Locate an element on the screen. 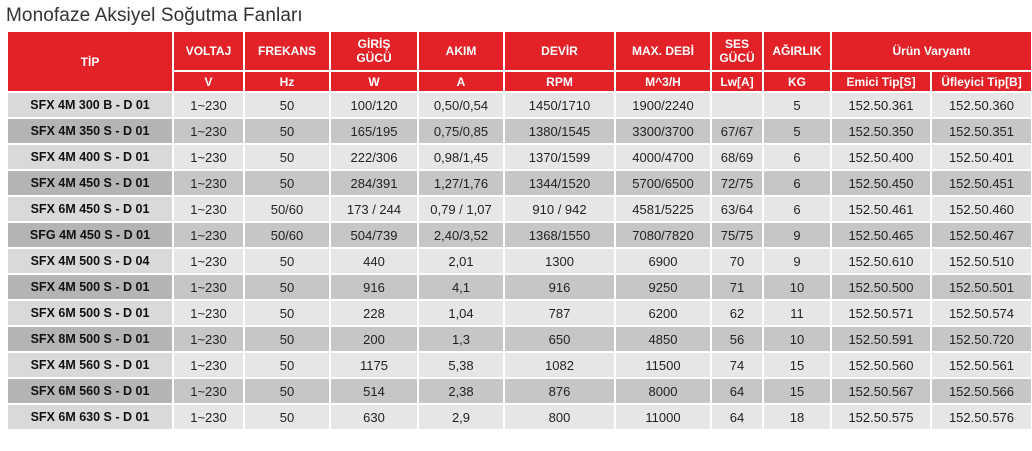 The width and height of the screenshot is (1032, 451). cell-agirlik: 10 is located at coordinates (798, 288).